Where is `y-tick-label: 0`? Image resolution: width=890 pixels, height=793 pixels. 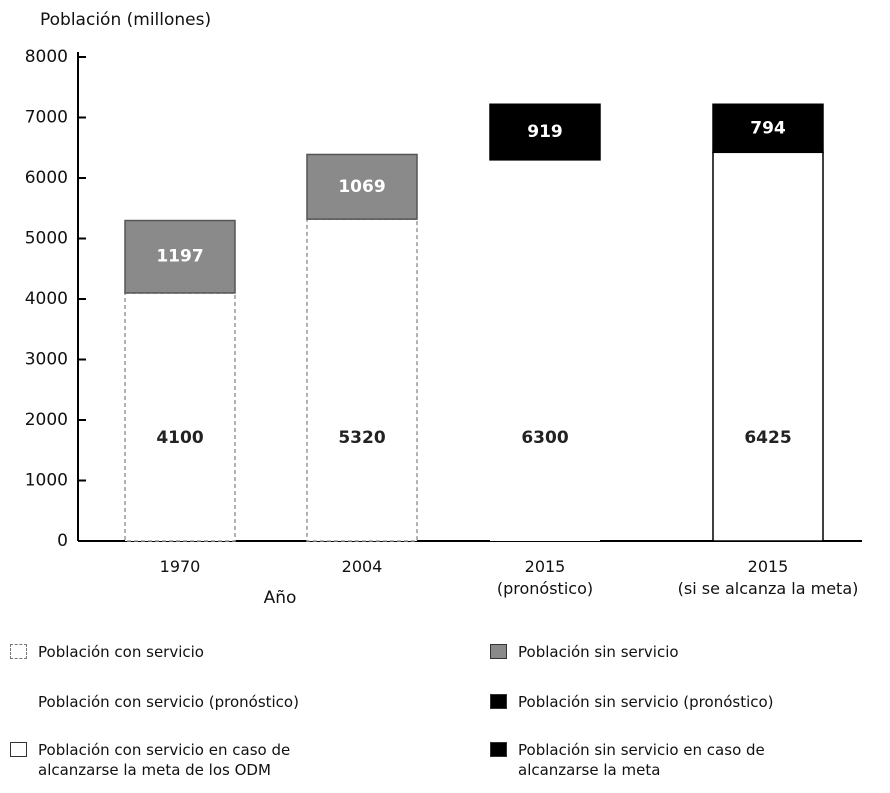 y-tick-label: 0 is located at coordinates (62, 541).